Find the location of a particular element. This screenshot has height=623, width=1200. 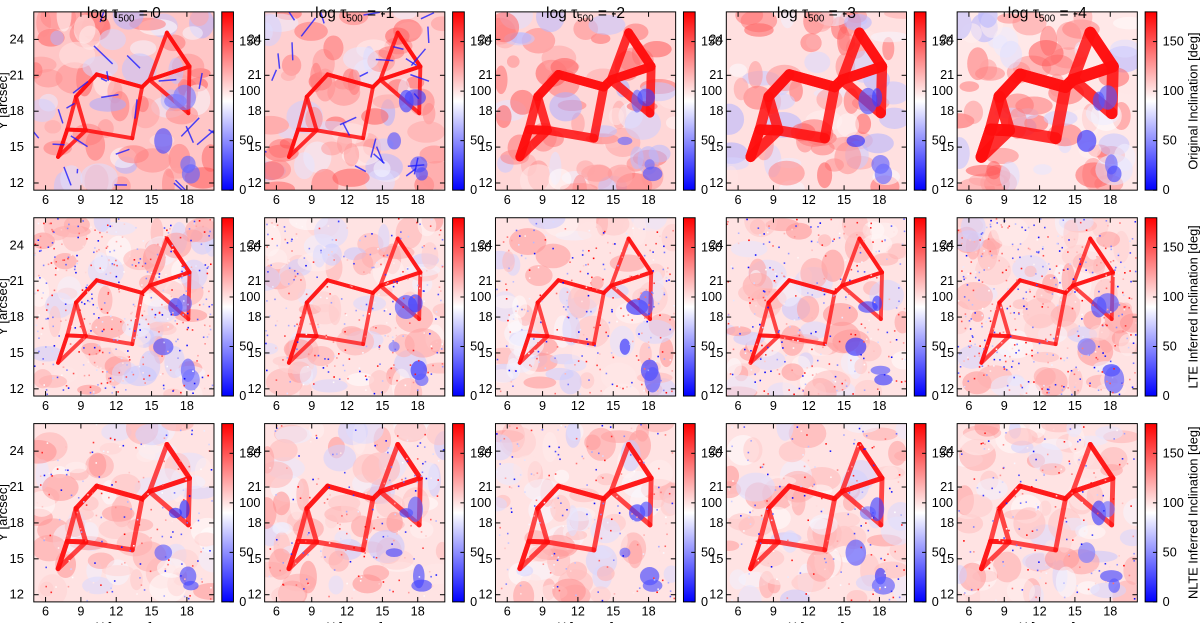

x-tick-label: 15 is located at coordinates (613, 611).